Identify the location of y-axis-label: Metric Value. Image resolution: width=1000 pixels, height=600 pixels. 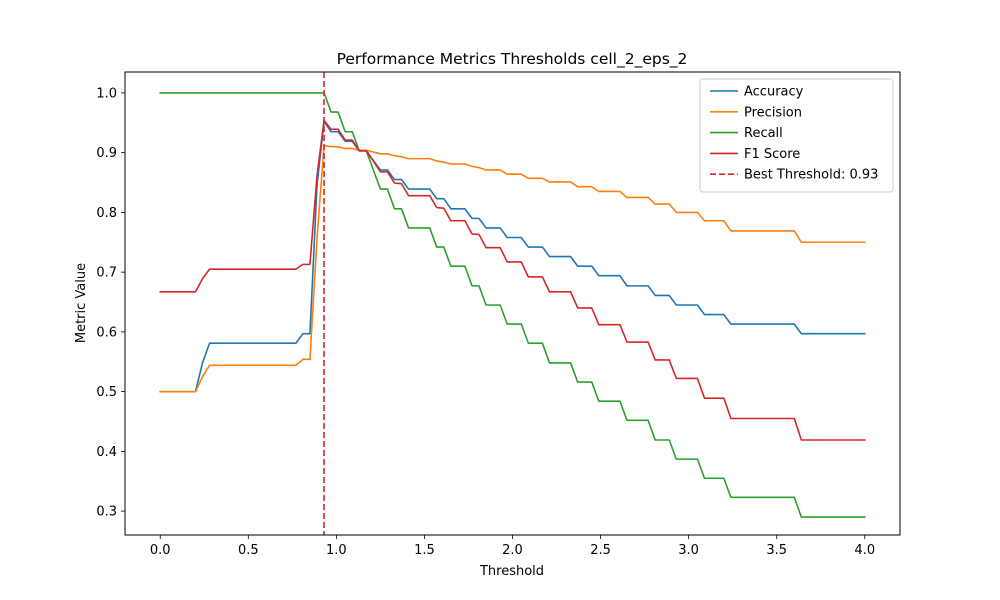
(81, 303).